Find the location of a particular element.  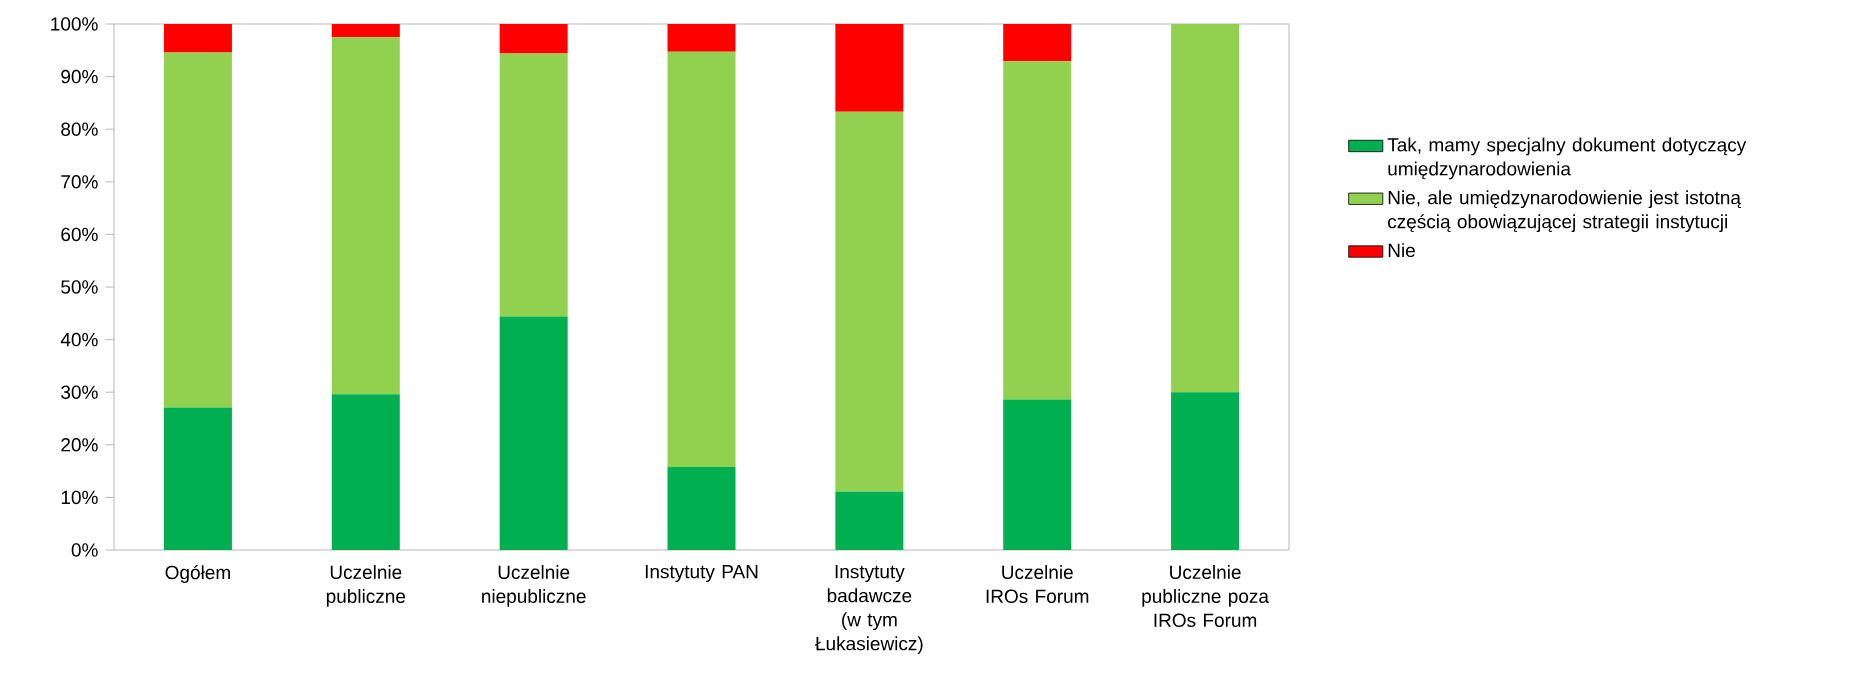

y-tick-label: 0% is located at coordinates (84, 550).